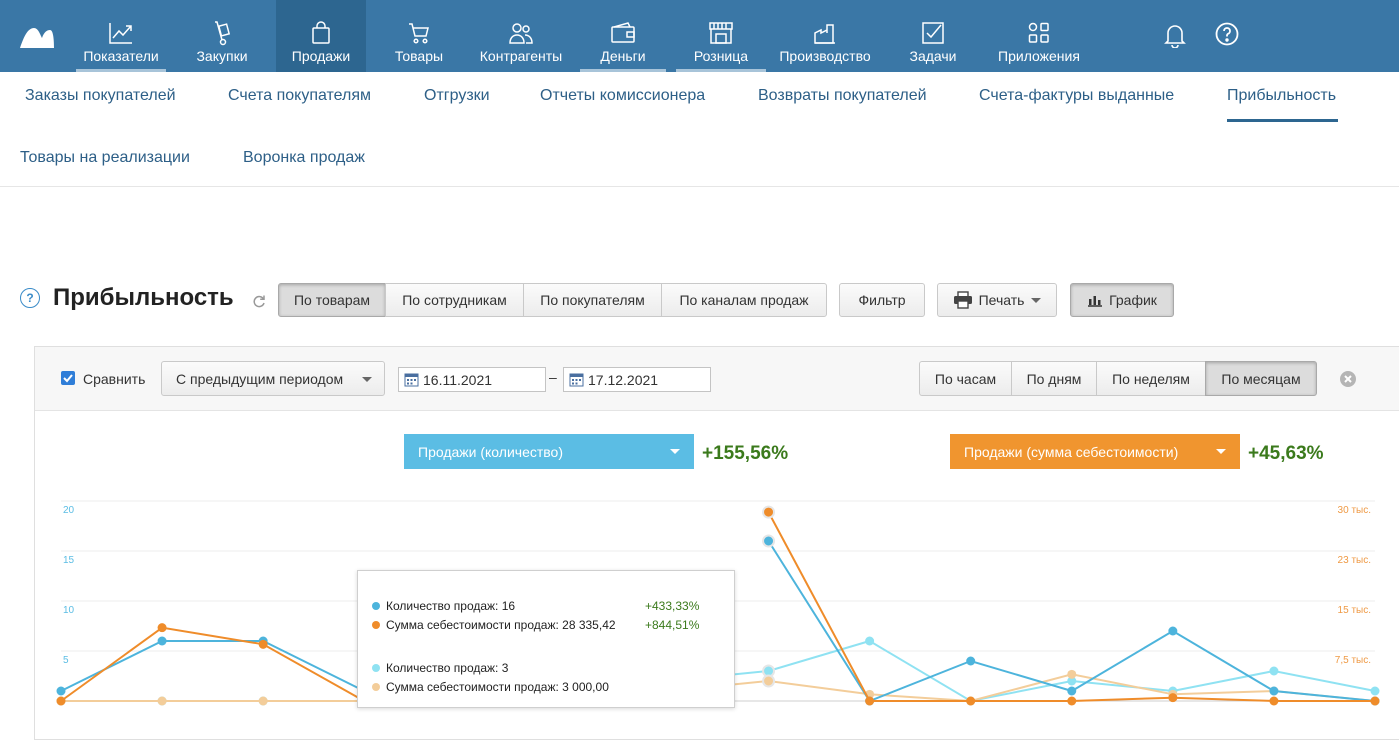 This screenshot has width=1399, height=746. What do you see at coordinates (1038, 32) in the screenshot?
I see `apps-icon` at bounding box center [1038, 32].